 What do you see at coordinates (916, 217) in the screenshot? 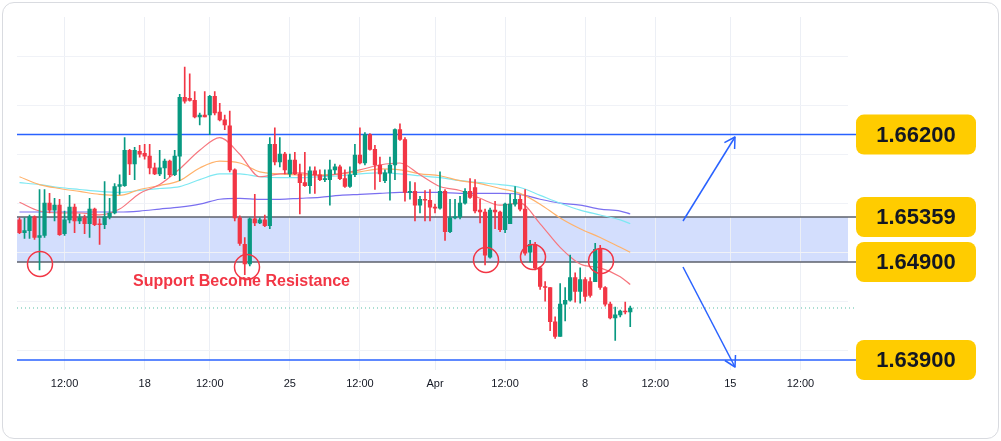
I see `ref-line-label: 1.65359` at bounding box center [916, 217].